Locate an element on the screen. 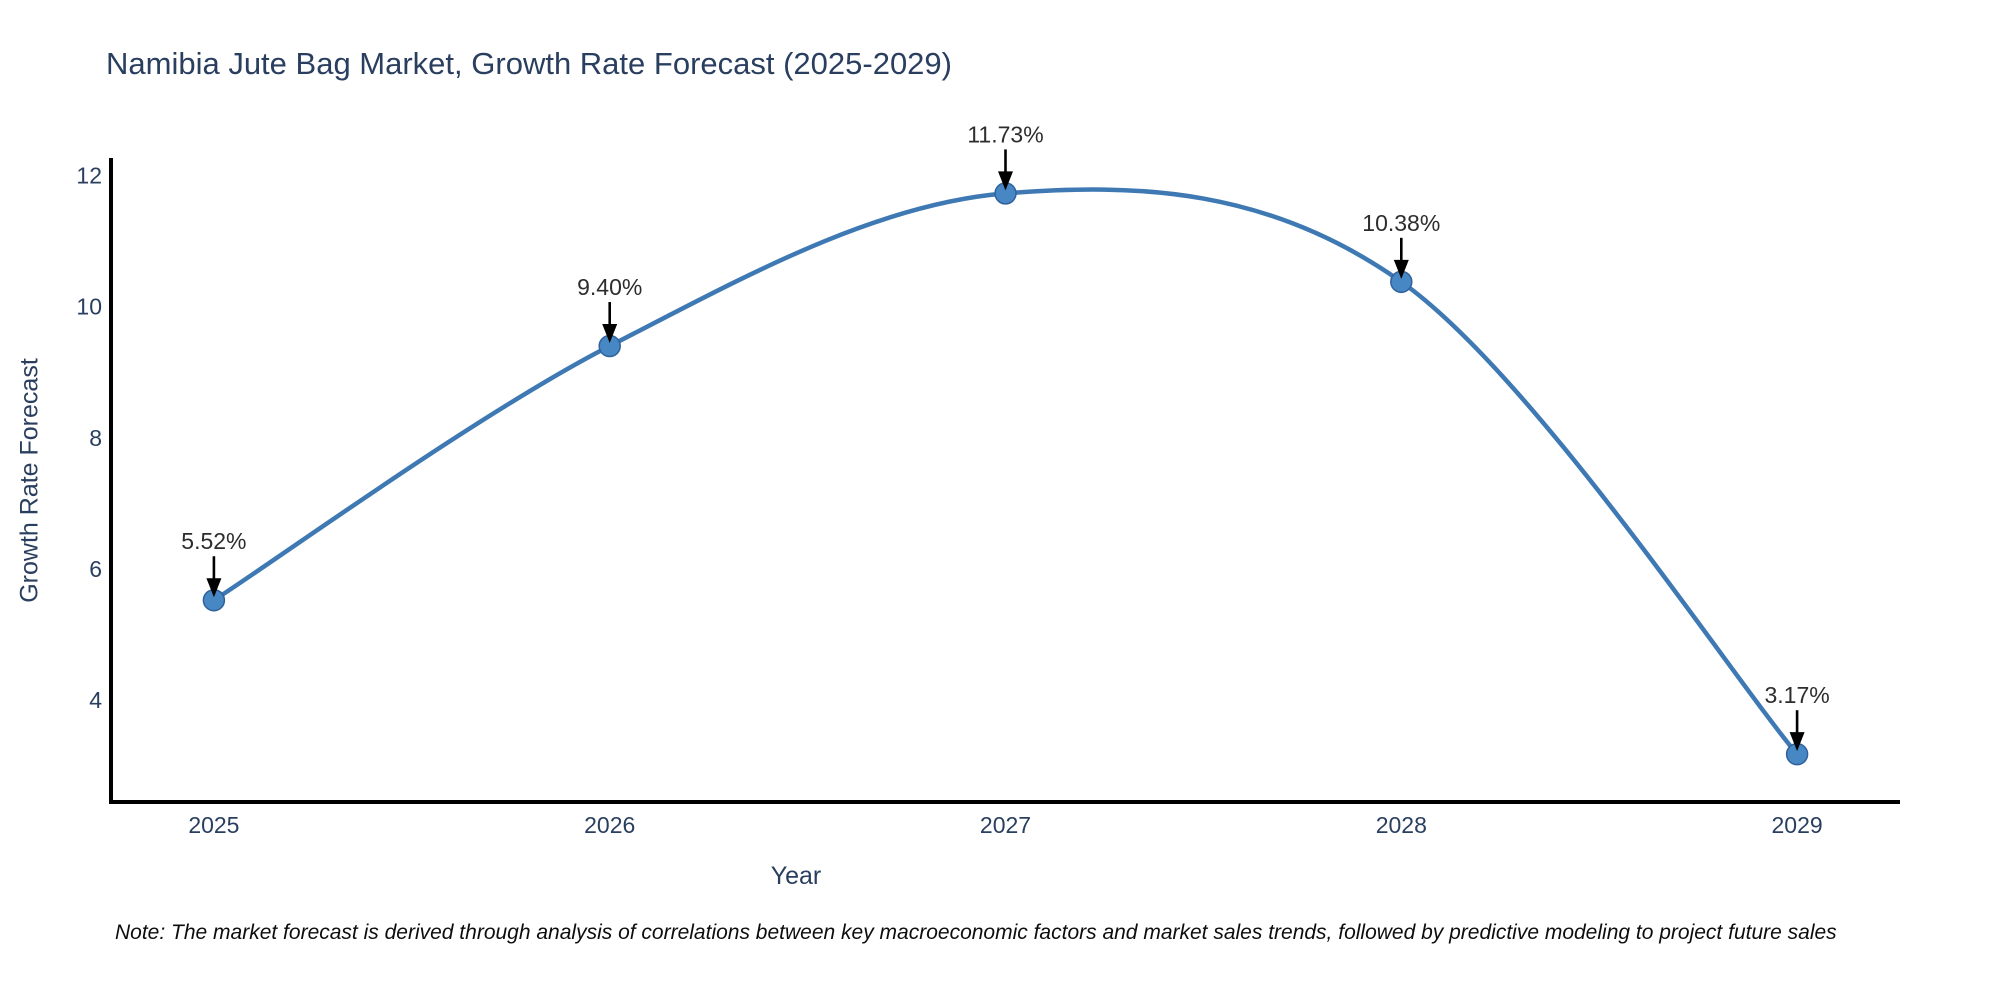  annotation-label: 9.40% is located at coordinates (609, 287).